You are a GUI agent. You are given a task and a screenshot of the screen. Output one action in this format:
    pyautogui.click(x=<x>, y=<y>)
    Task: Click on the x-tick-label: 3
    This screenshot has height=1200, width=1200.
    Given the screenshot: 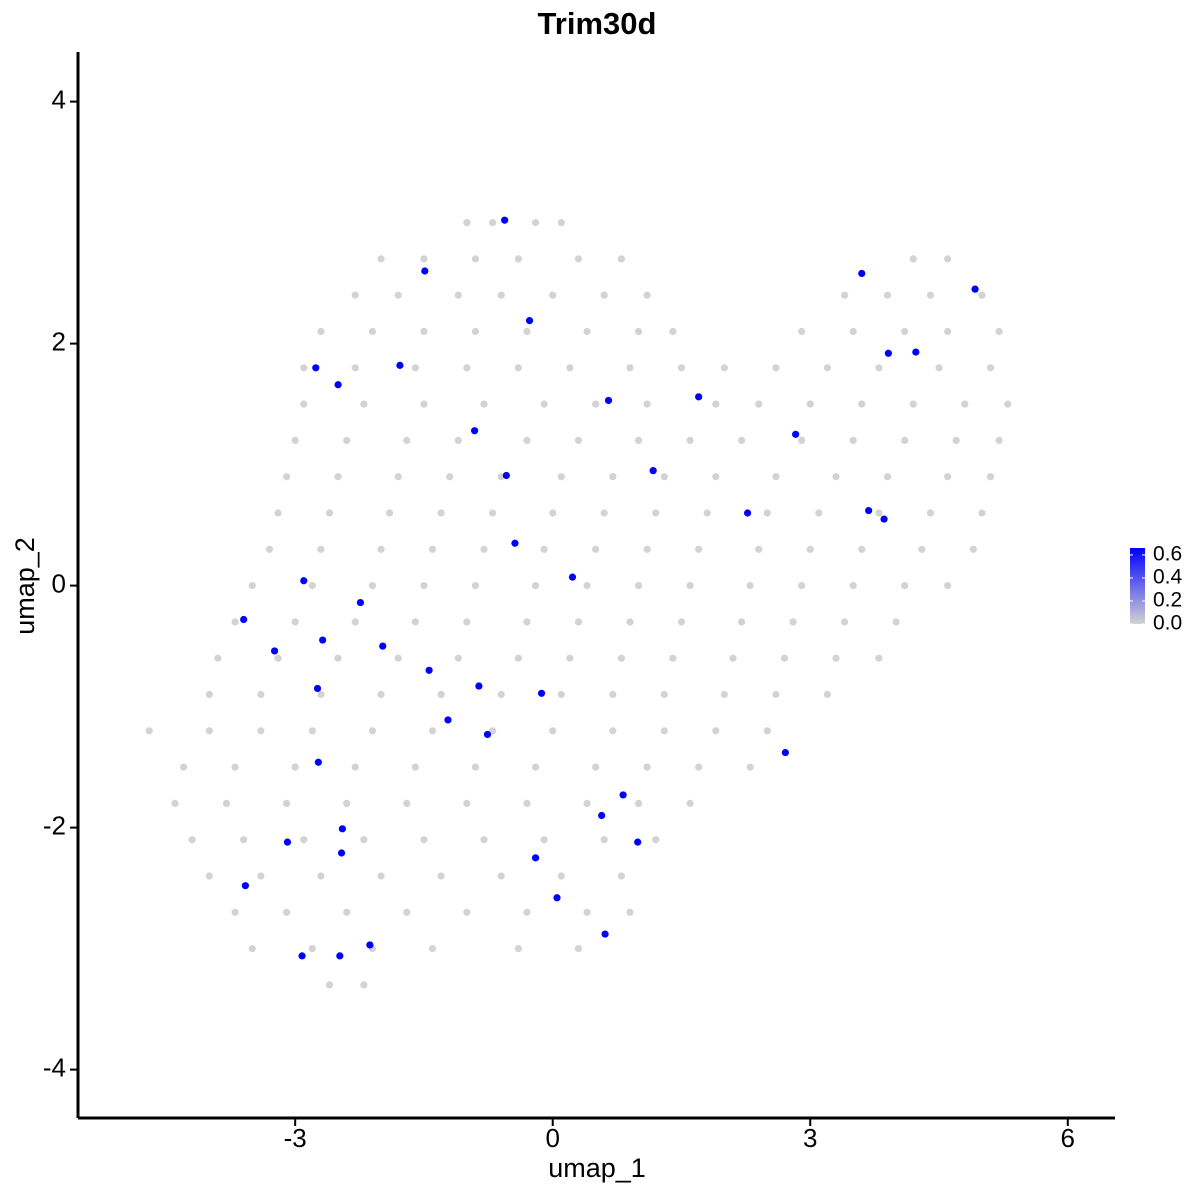 What is the action you would take?
    pyautogui.click(x=810, y=1138)
    